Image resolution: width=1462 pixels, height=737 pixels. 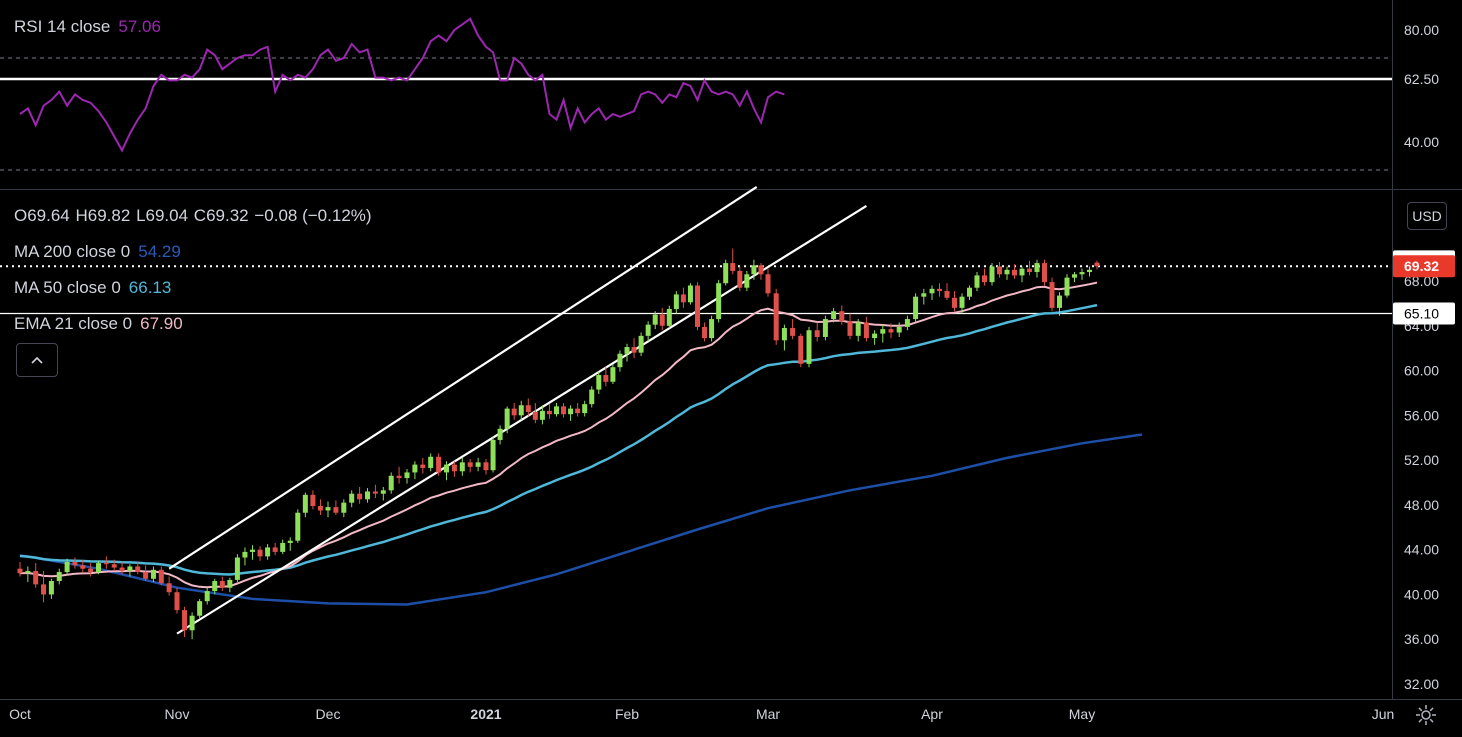 I want to click on rsi-tick-label: 40.00, so click(x=1421, y=142).